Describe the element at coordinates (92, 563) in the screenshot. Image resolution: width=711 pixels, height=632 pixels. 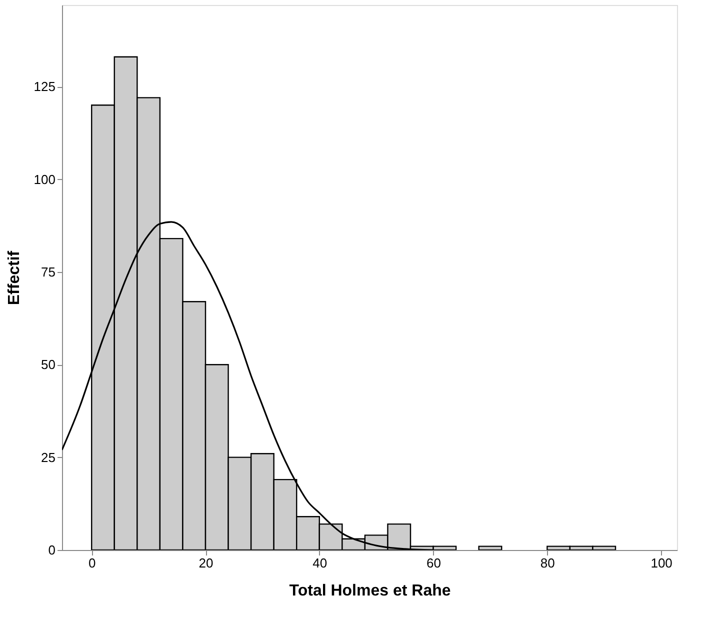
I see `x-tick-label: 0` at that location.